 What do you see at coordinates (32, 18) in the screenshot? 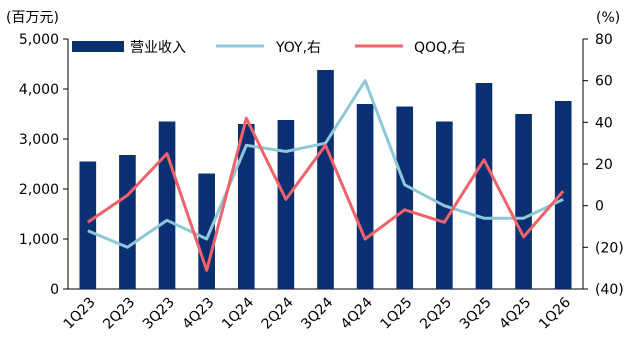
I see `left-axis-unit: (百万元)` at bounding box center [32, 18].